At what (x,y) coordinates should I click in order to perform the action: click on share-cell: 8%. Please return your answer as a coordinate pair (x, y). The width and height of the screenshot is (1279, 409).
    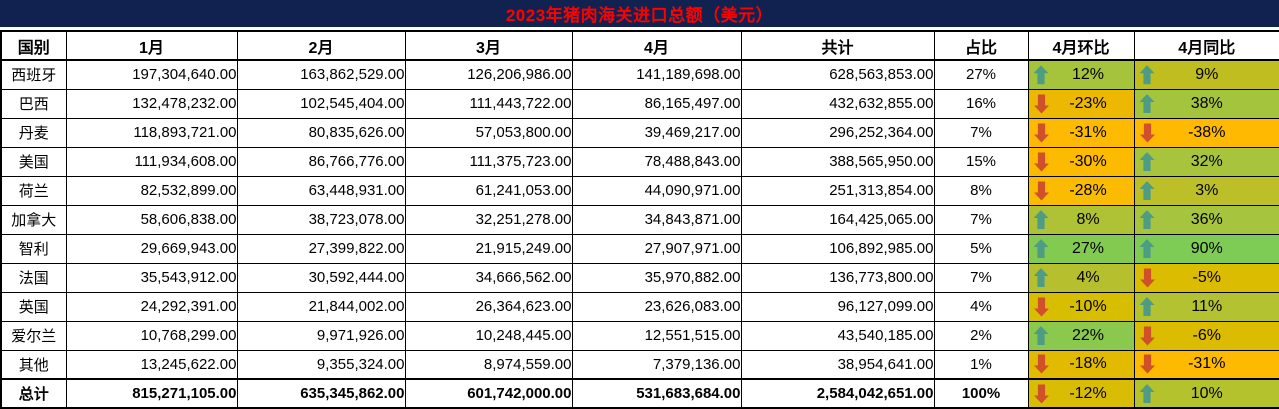
    Looking at the image, I should click on (981, 190).